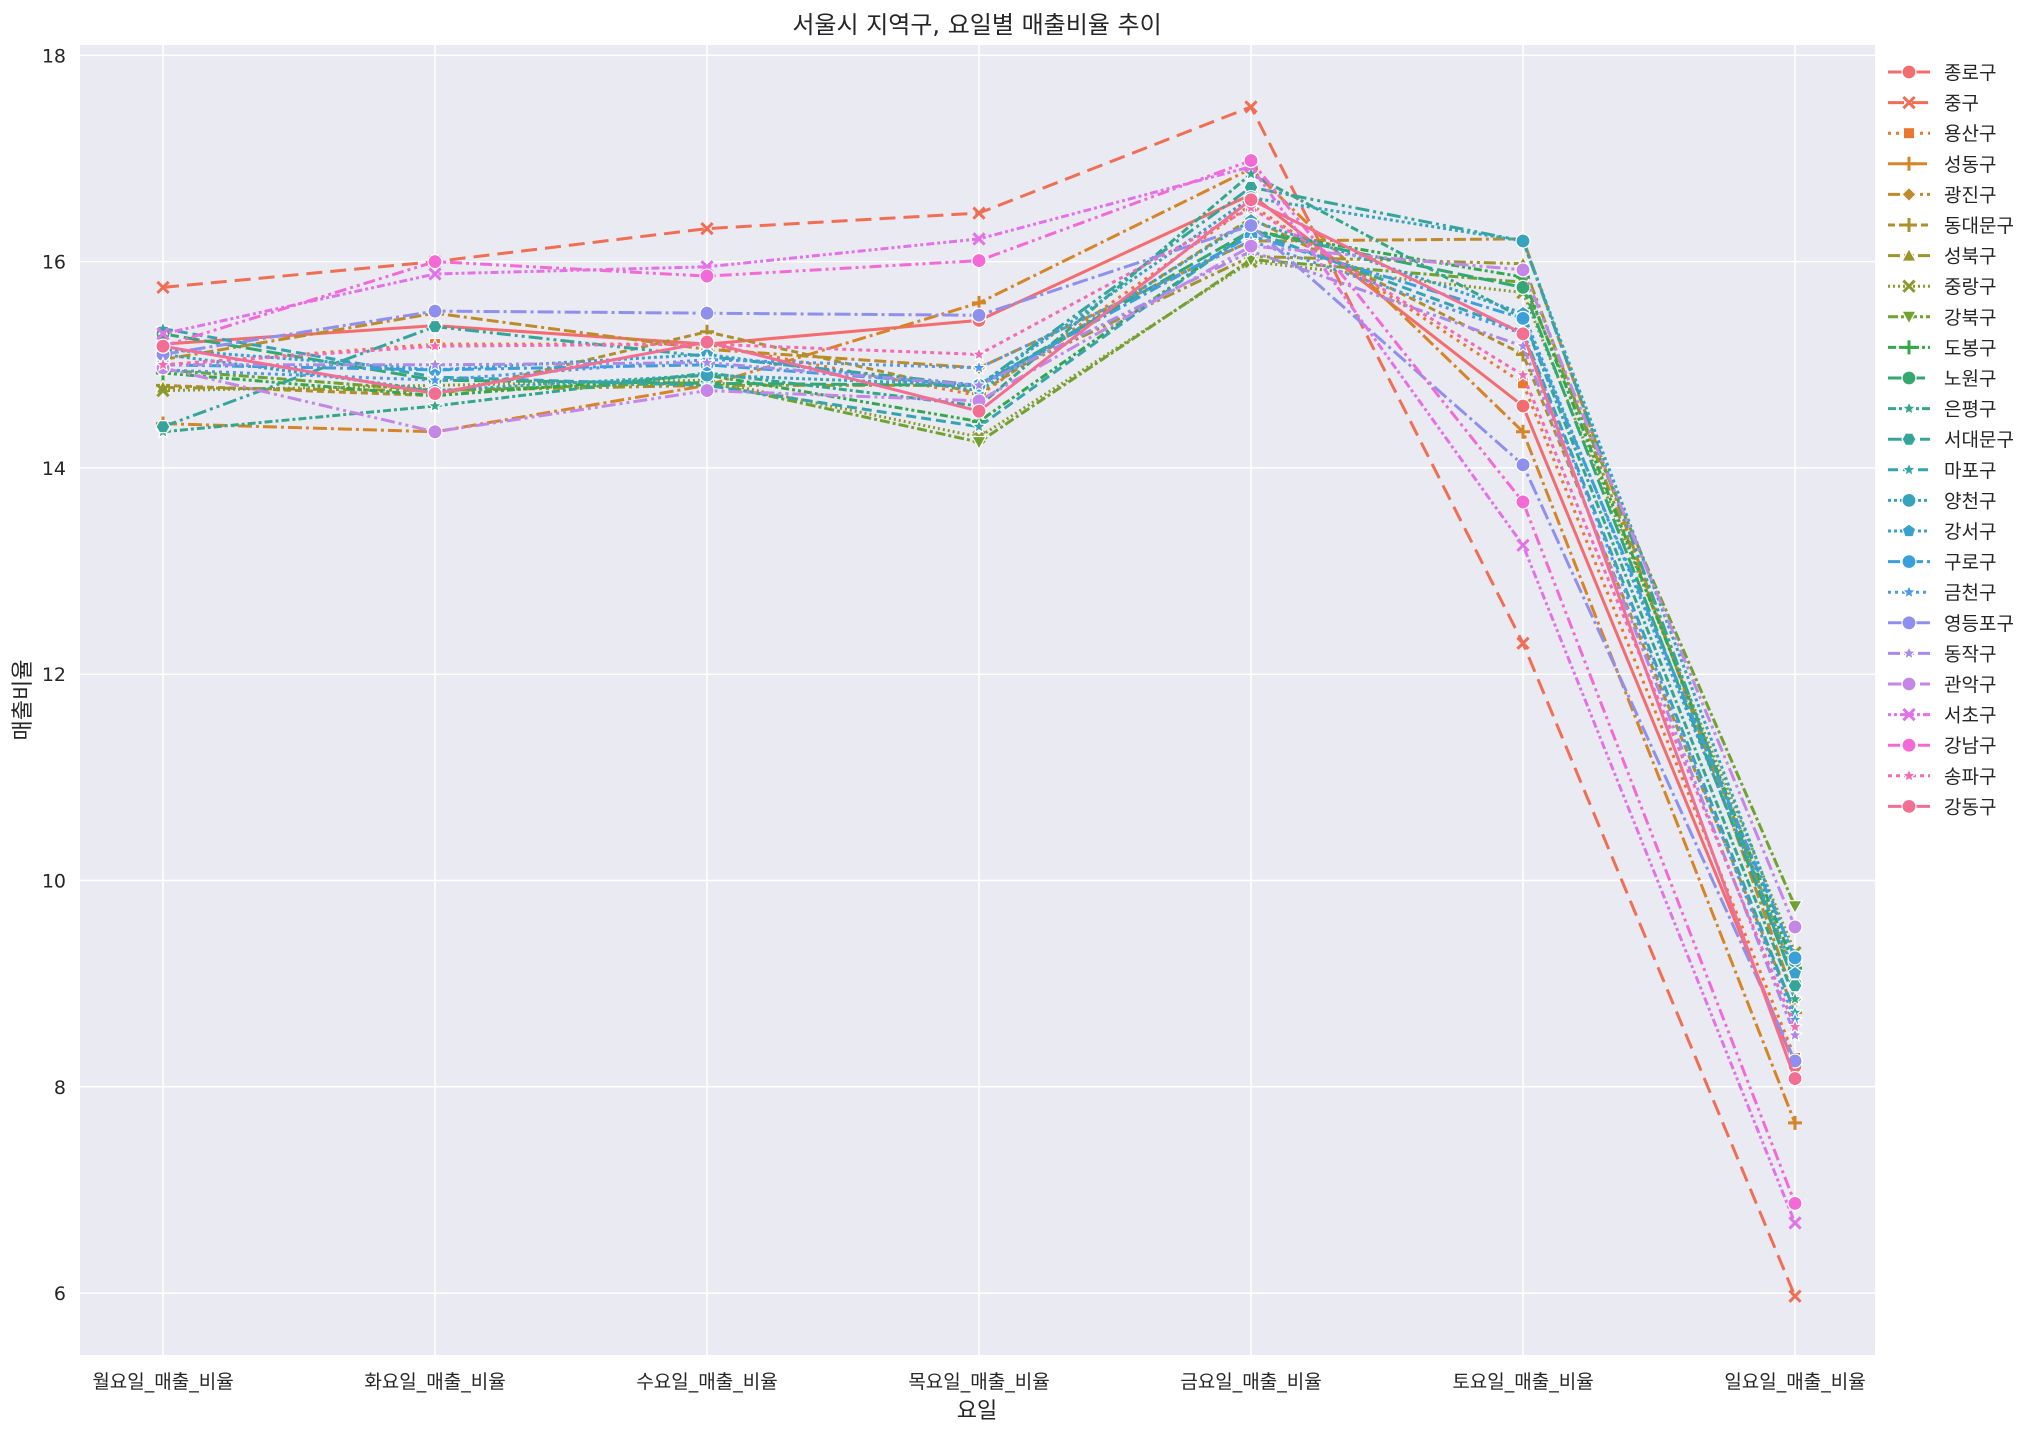  What do you see at coordinates (1970, 807) in the screenshot?
I see `legend-label: 강동구` at bounding box center [1970, 807].